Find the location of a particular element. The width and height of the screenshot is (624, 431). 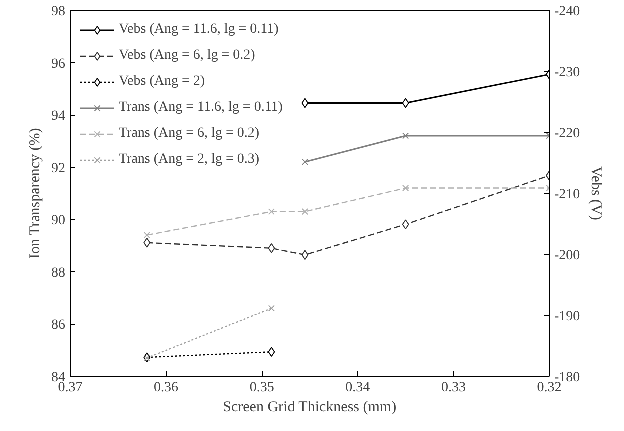

x-tick-label: 0.36 is located at coordinates (166, 388).